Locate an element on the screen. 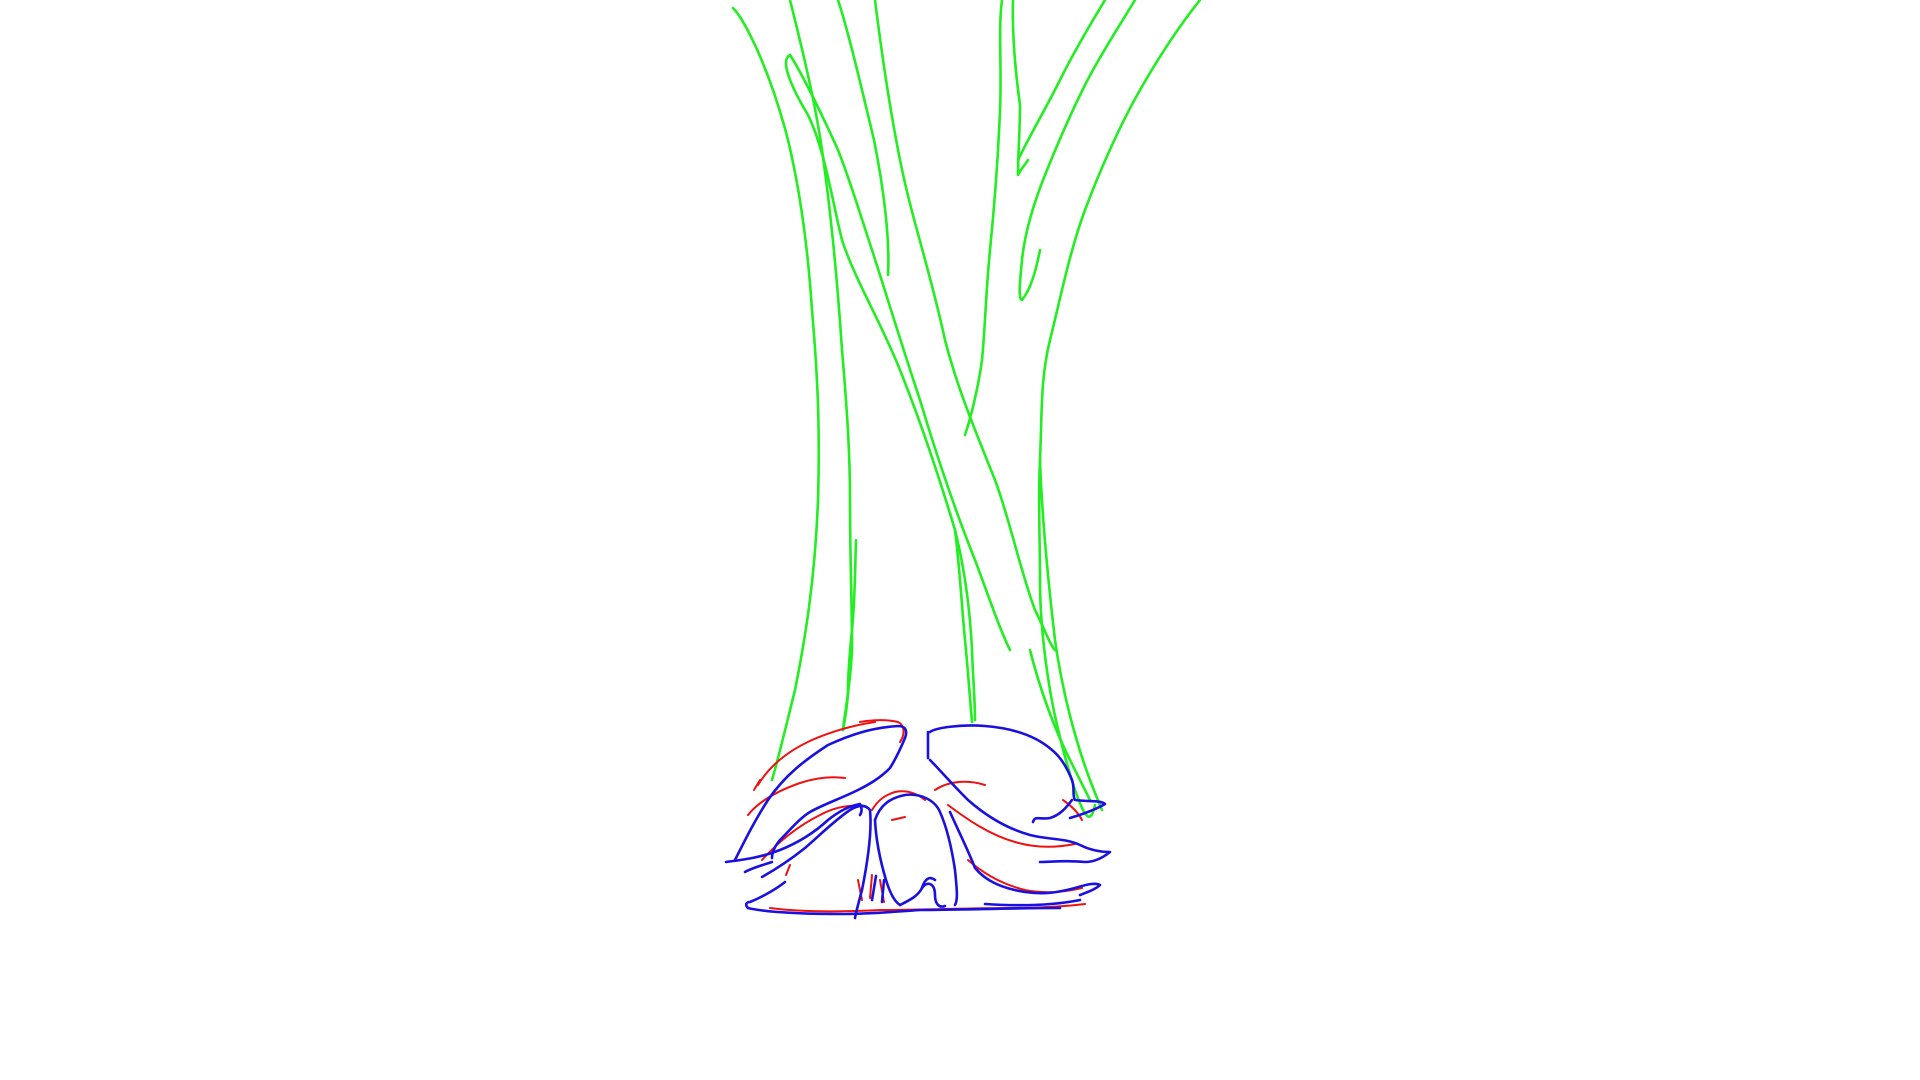 The image size is (1920, 1080). root-outline-lower-left is located at coordinates (816, 862).